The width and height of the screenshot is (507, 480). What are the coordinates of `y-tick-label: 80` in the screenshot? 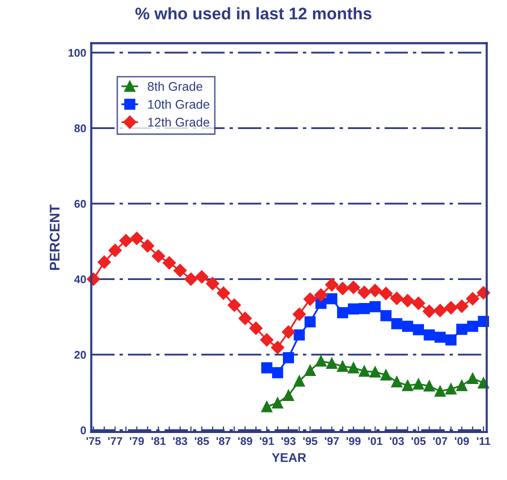 It's located at (80, 128).